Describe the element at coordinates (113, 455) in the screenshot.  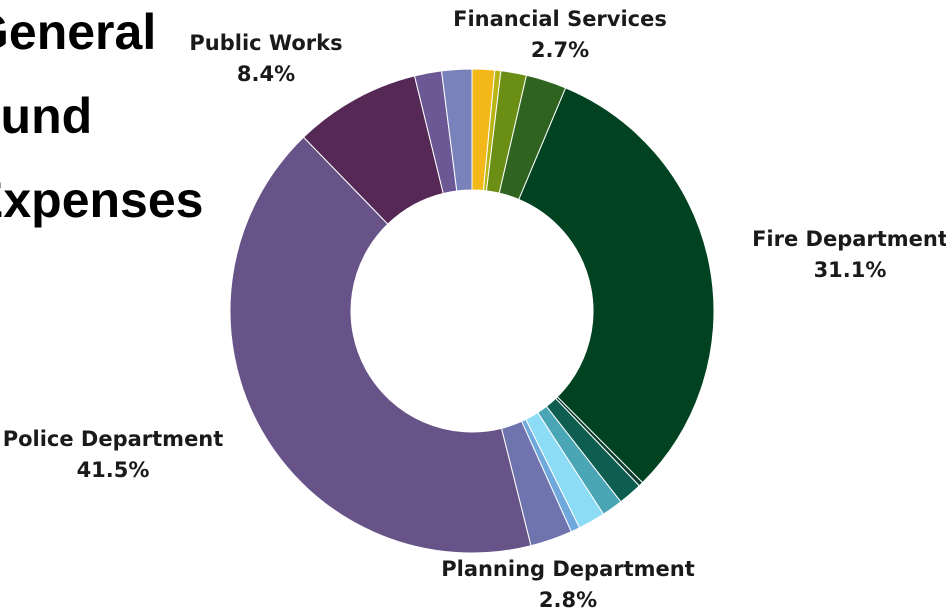
I see `label-police-department: Police Department 41.5%` at that location.